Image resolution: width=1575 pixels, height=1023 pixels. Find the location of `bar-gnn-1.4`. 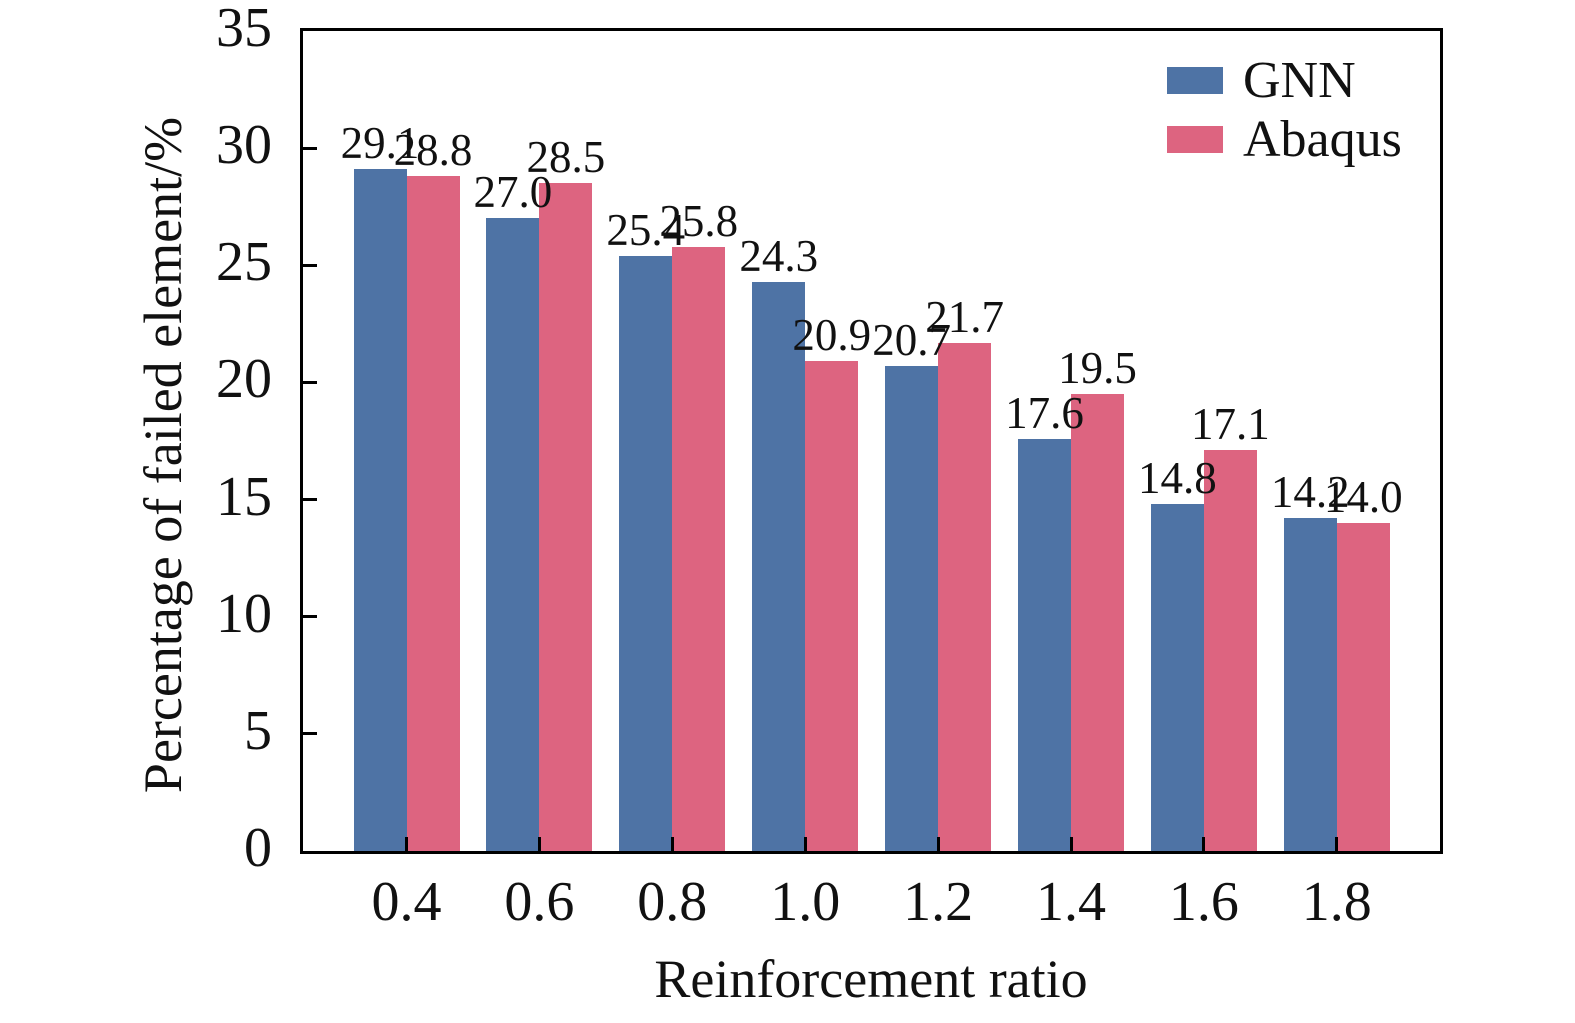

bar-gnn-1.4 is located at coordinates (1044, 644).